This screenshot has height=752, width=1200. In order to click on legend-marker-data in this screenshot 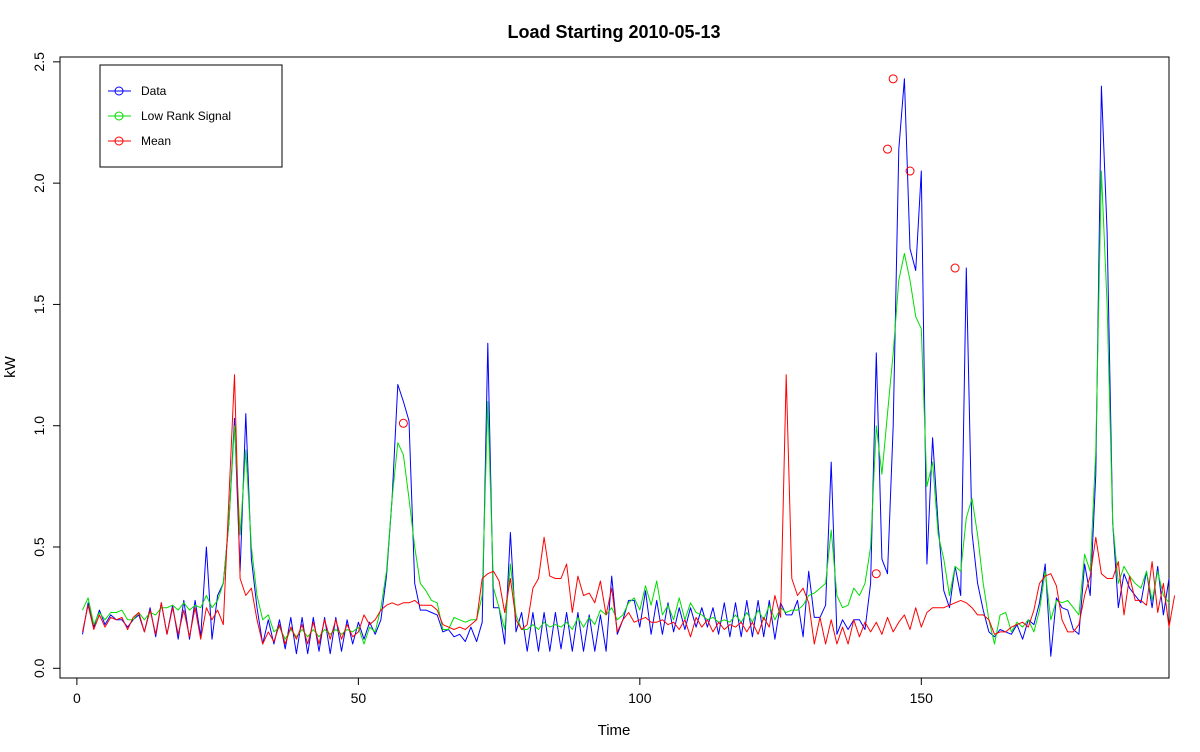, I will do `click(119, 91)`.